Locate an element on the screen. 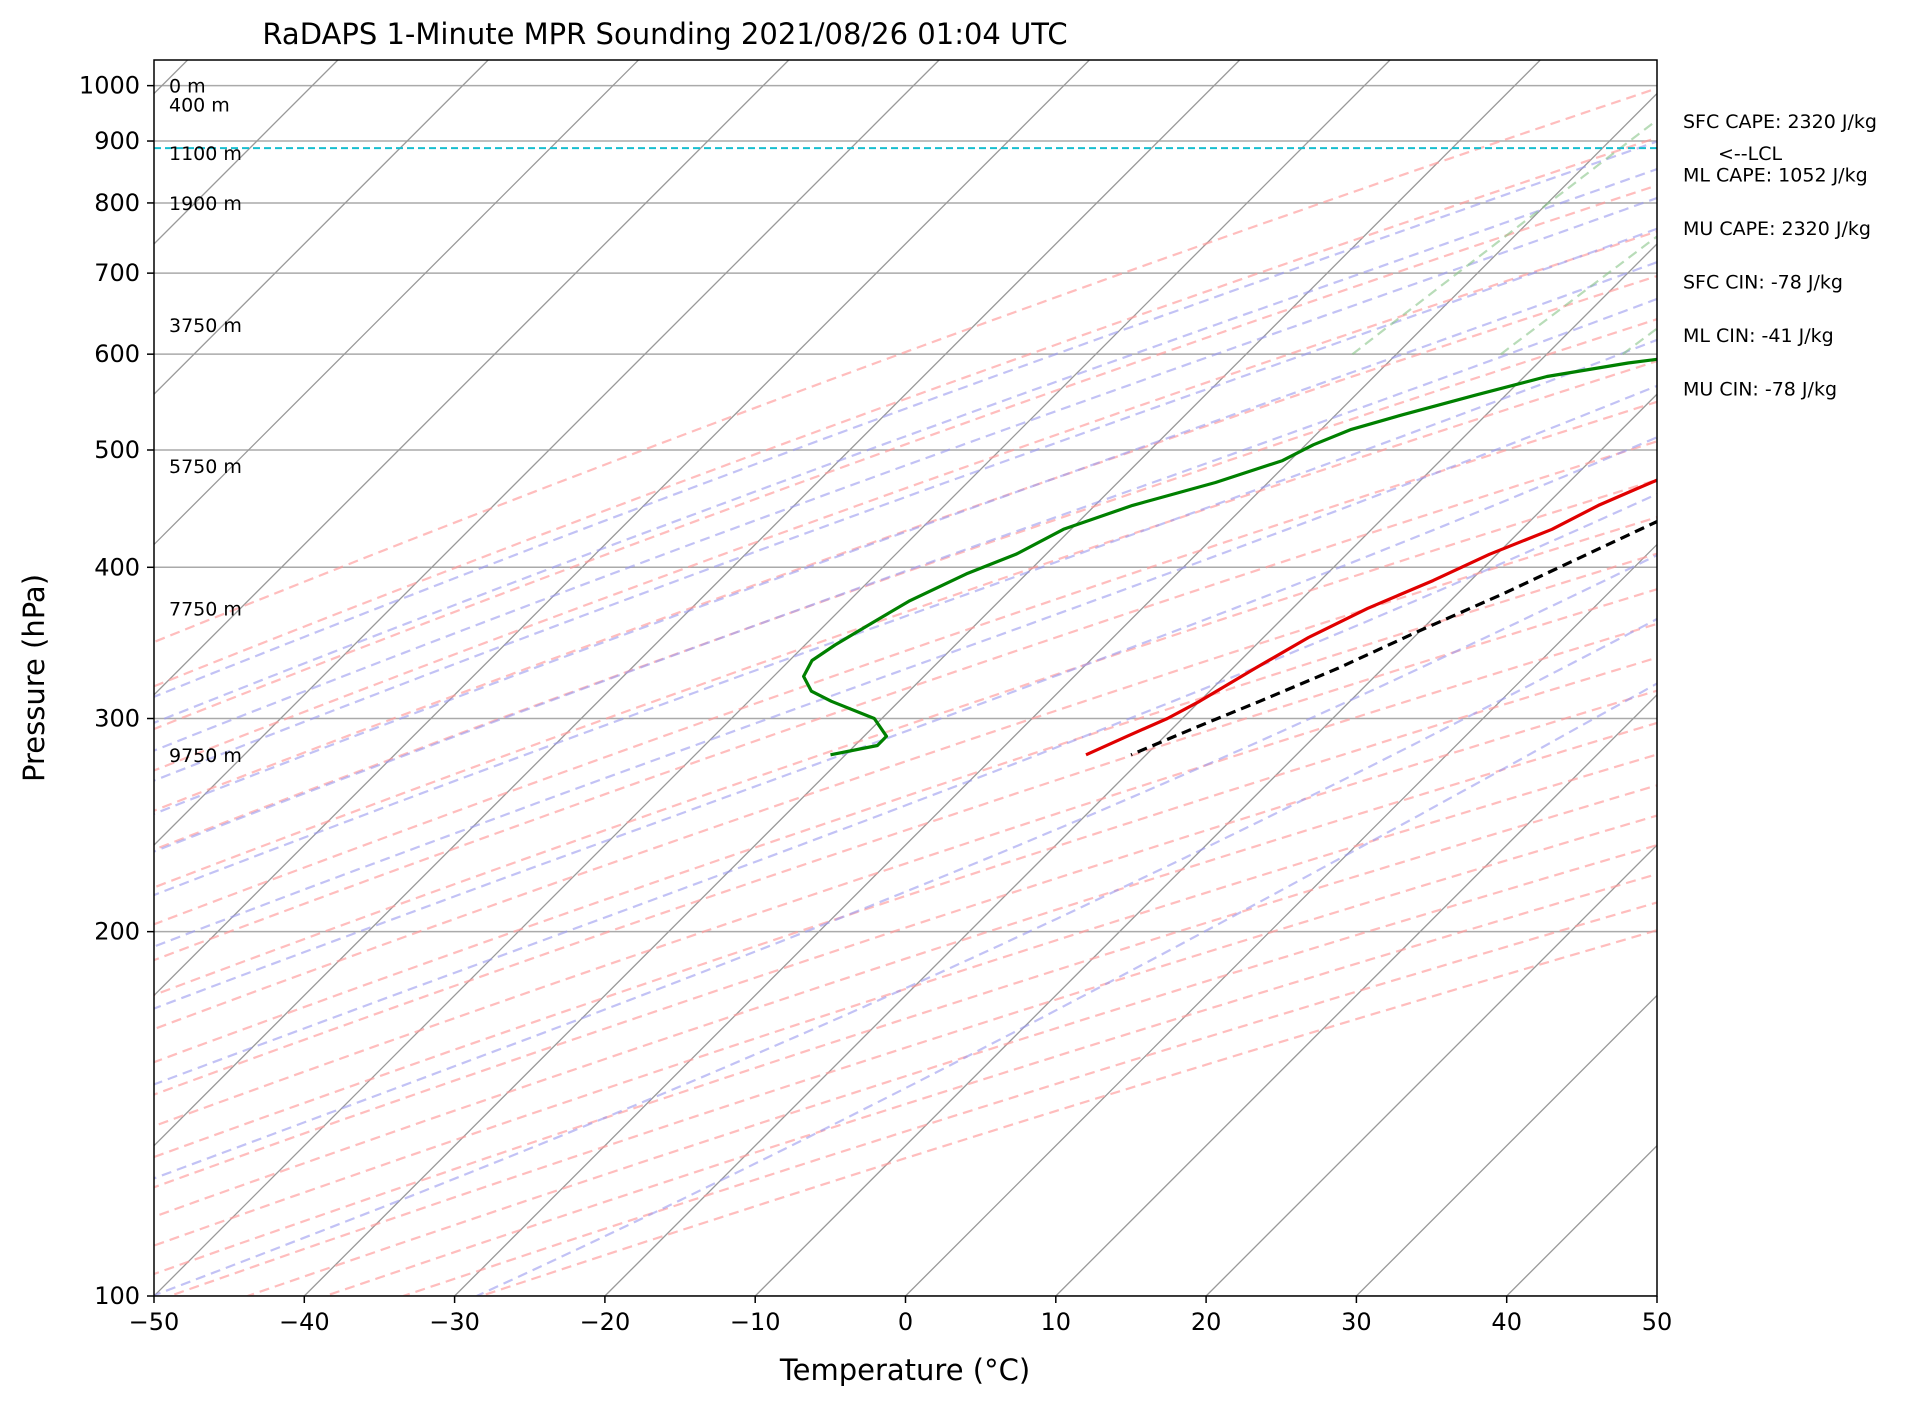  height-label: 0 m is located at coordinates (187, 87).